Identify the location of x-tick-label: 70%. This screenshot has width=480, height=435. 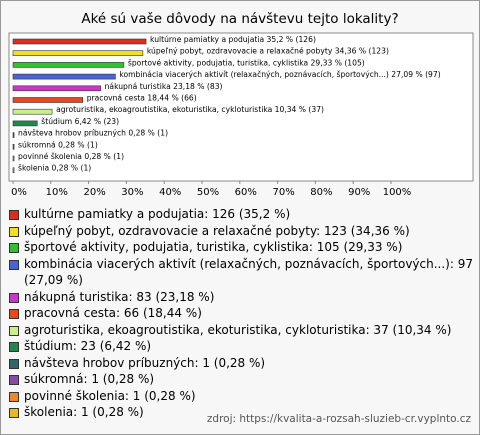
(283, 192).